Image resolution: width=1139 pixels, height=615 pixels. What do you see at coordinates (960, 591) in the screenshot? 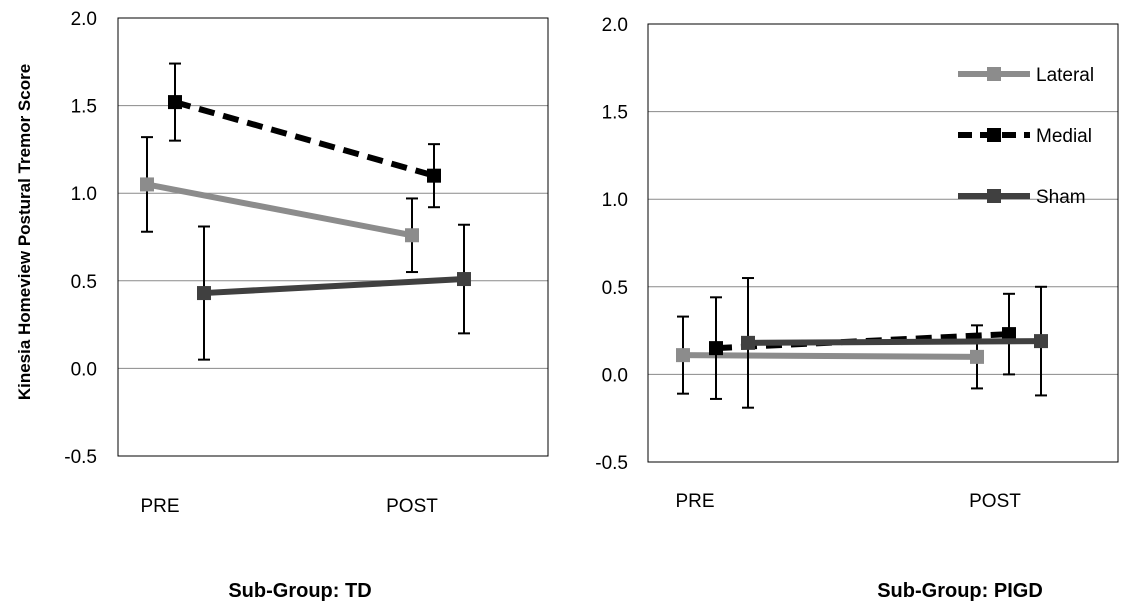
I see `chart-title-pigd: Sub-Group: PIGD` at bounding box center [960, 591].